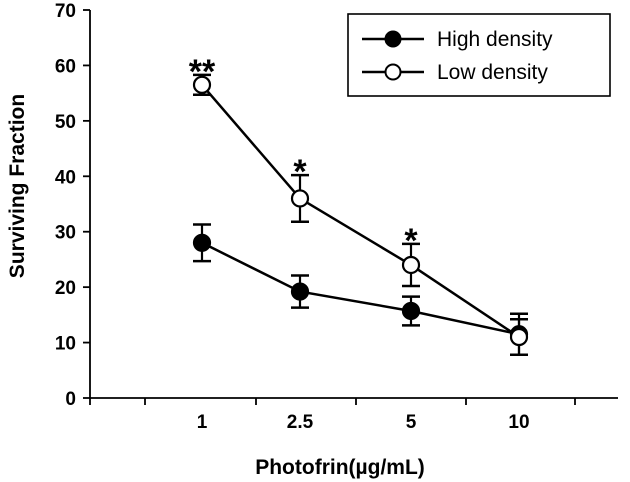  I want to click on y-axis-ticks: 0 10 20 30 40 50 60 70, so click(72, 205).